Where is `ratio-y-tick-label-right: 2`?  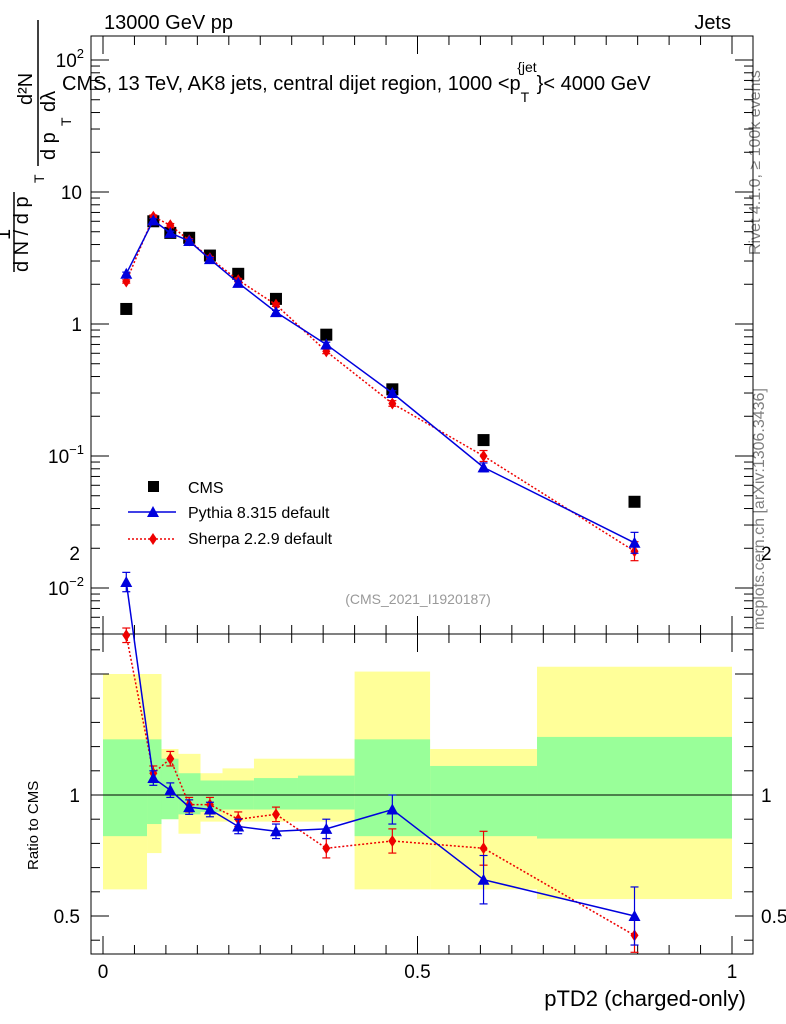
ratio-y-tick-label-right: 2 is located at coordinates (766, 554).